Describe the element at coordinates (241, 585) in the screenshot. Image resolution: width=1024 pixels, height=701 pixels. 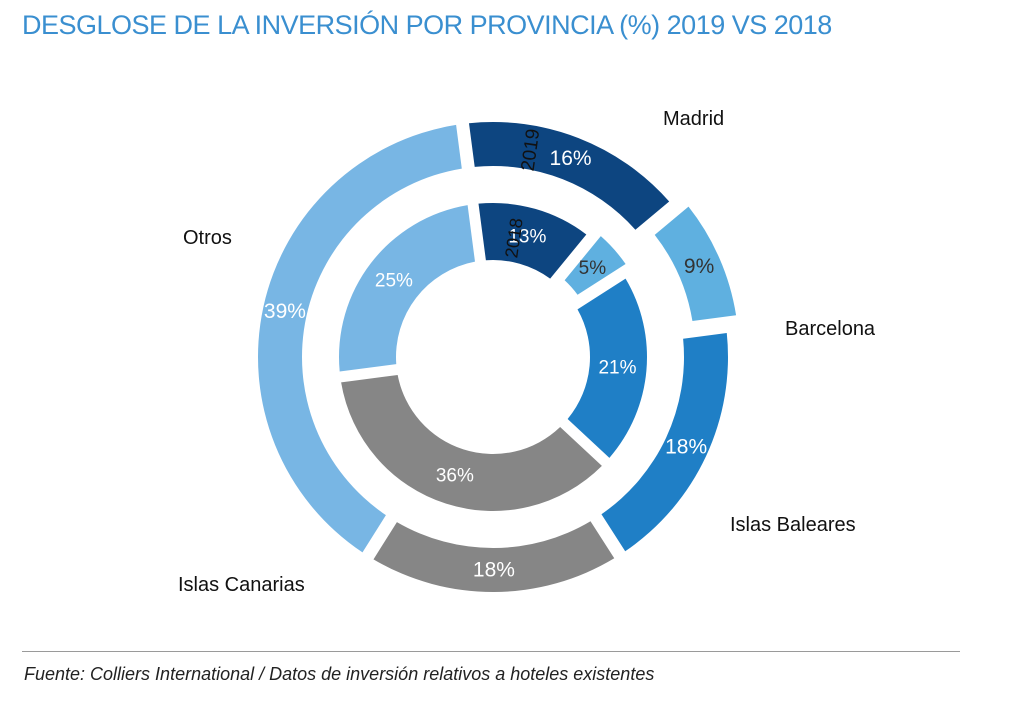
I see `category-label-islas-canarias: Islas Canarias` at that location.